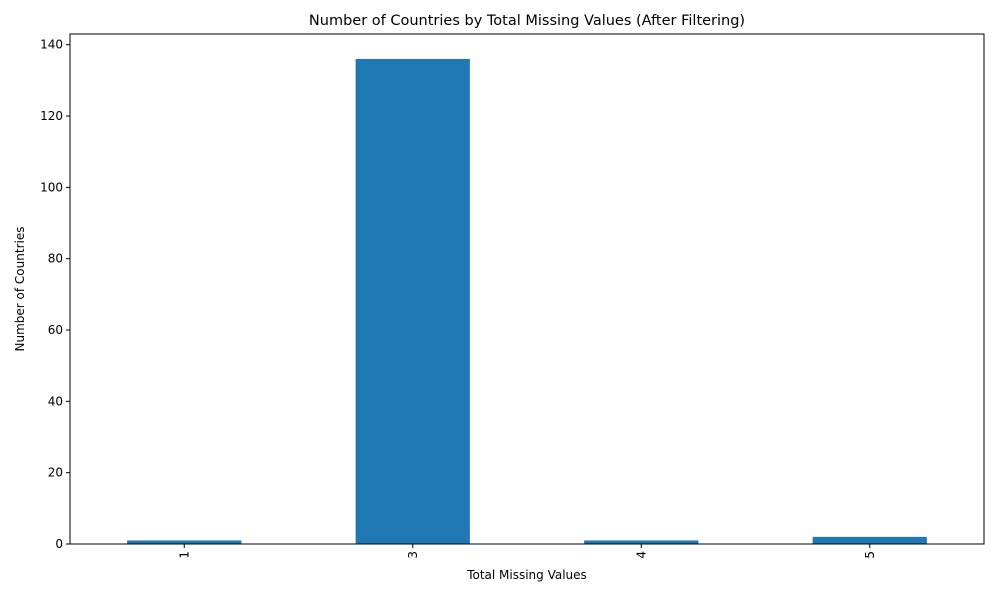 This screenshot has width=995, height=592. Describe the element at coordinates (51, 187) in the screenshot. I see `y-tick-label-100: 100` at that location.